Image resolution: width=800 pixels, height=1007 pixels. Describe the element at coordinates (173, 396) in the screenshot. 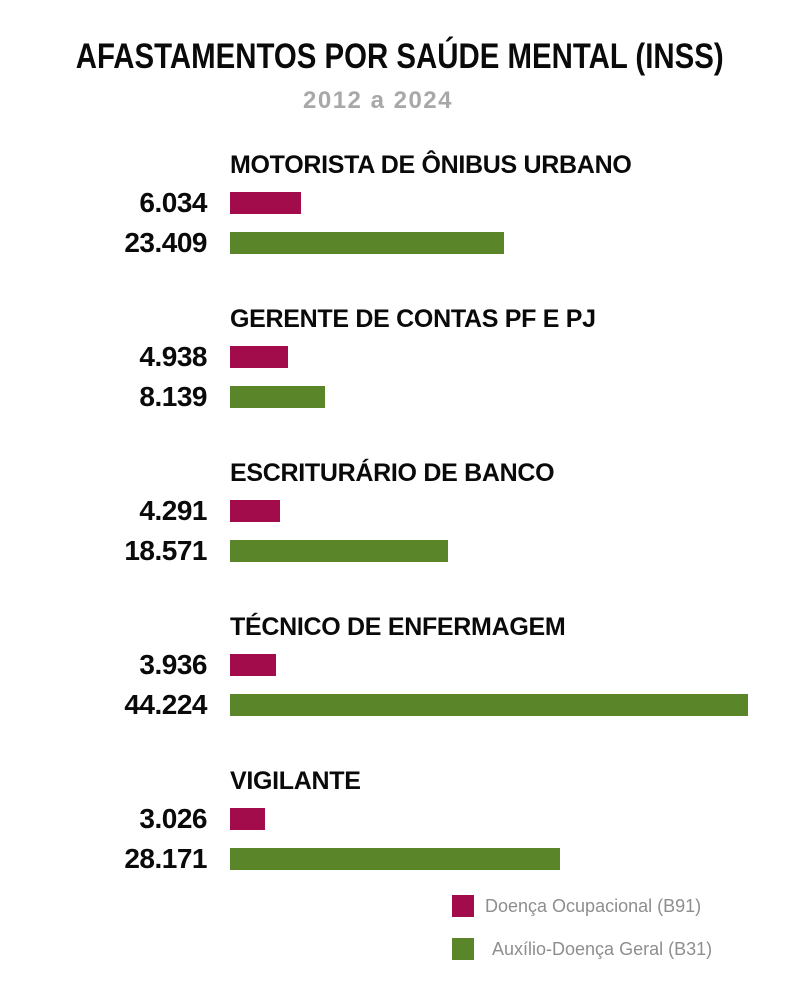

I see `bar-value-b31: 8.139` at that location.